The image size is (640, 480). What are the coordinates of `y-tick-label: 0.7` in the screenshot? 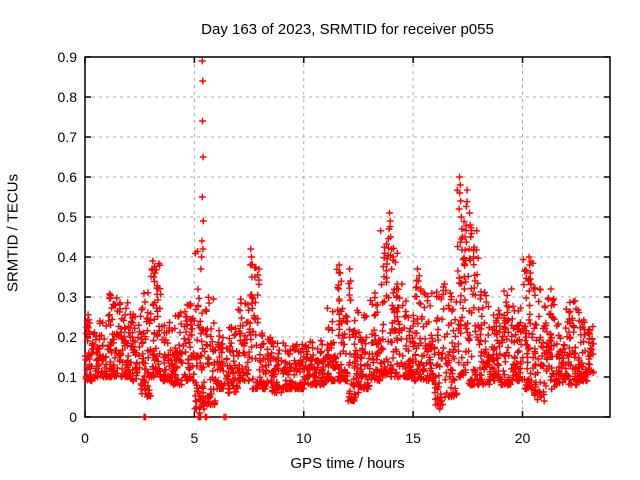 It's located at (68, 137).